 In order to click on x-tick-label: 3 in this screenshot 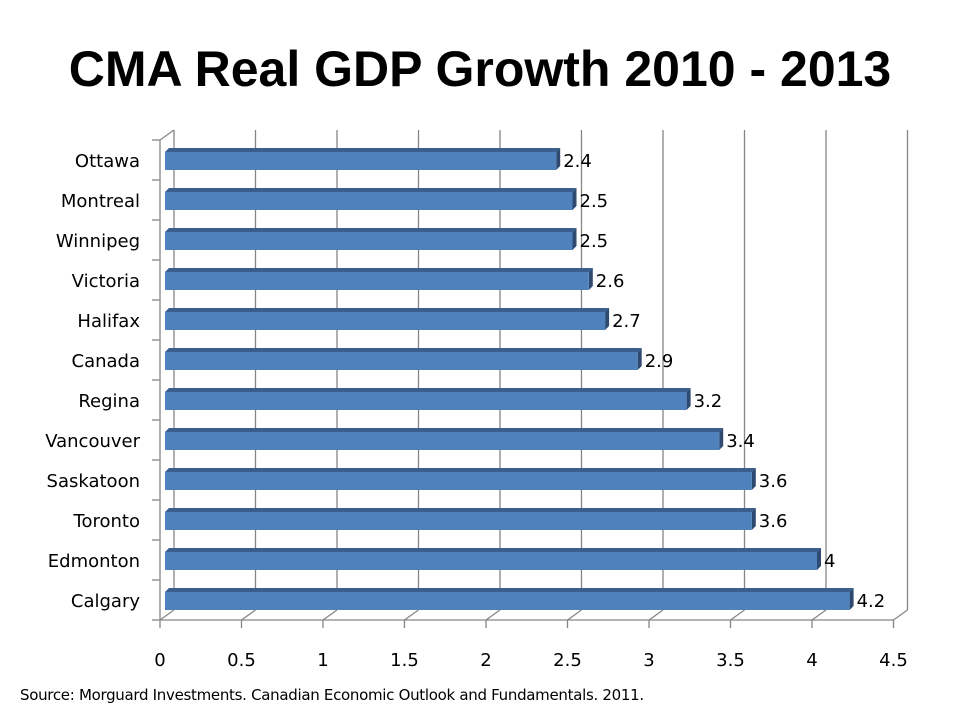, I will do `click(648, 660)`.